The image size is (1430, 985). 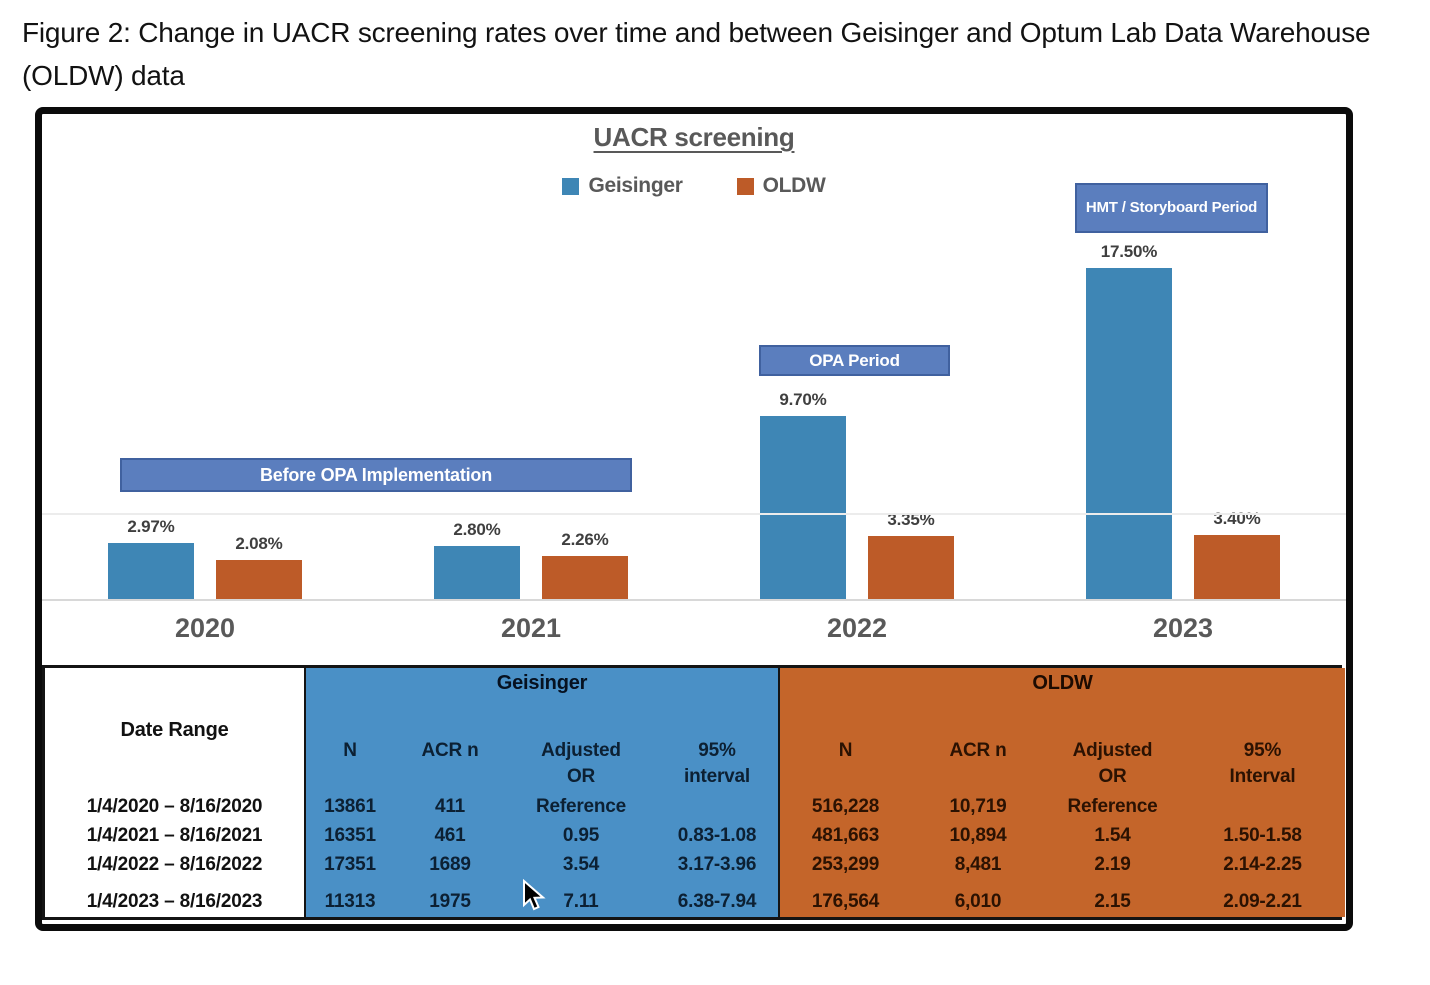 What do you see at coordinates (1262, 898) in the screenshot?
I see `cell-oldw-r4c4: 2.09-2.21` at bounding box center [1262, 898].